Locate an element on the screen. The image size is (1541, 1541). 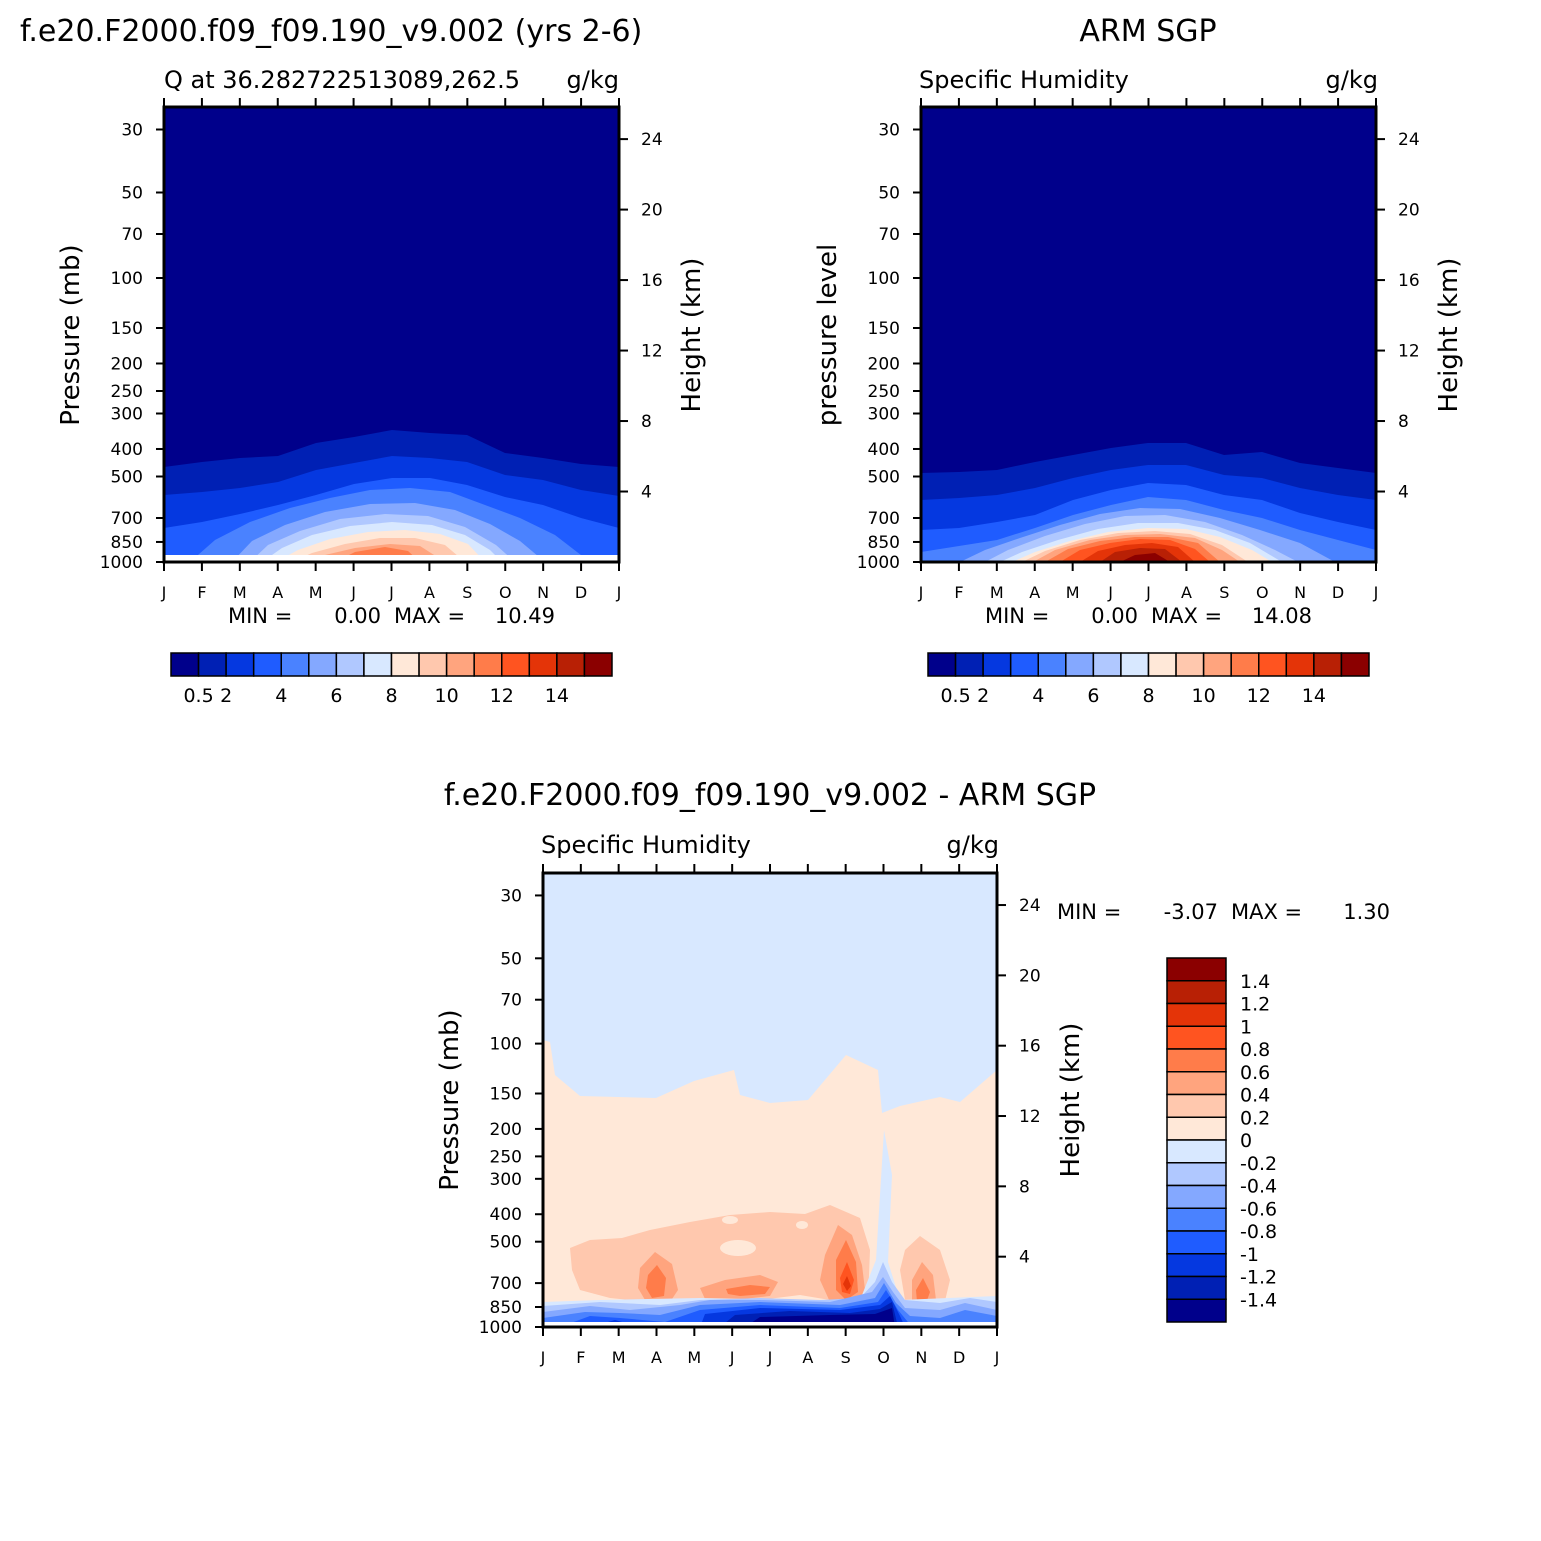
colorbar-label: 1 is located at coordinates (1246, 1027).